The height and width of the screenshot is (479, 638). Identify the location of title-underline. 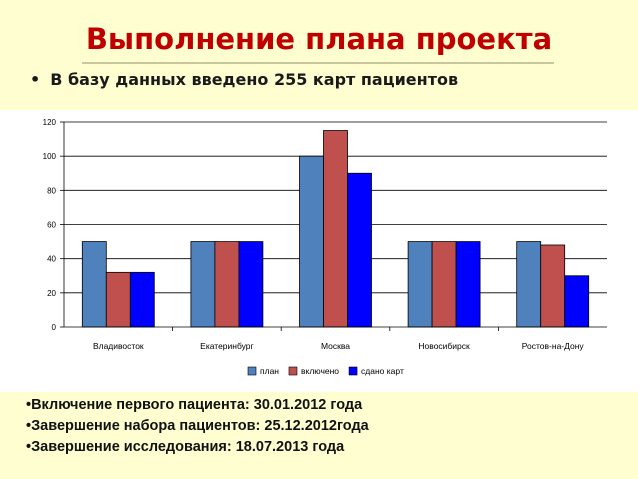
(318, 63).